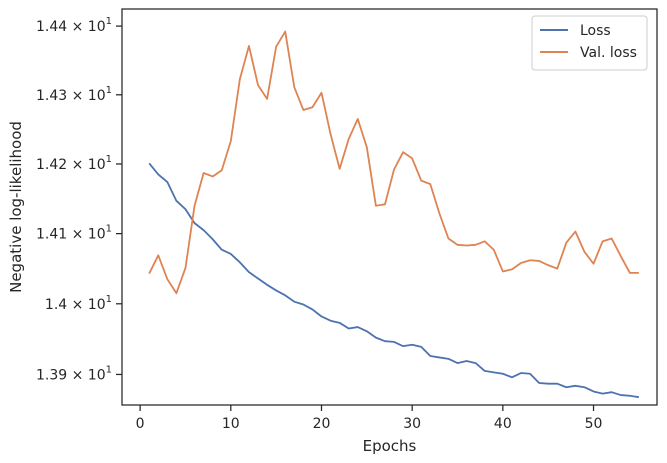  What do you see at coordinates (74, 94) in the screenshot?
I see `y-tick-label: 1.43 × 10¹` at bounding box center [74, 94].